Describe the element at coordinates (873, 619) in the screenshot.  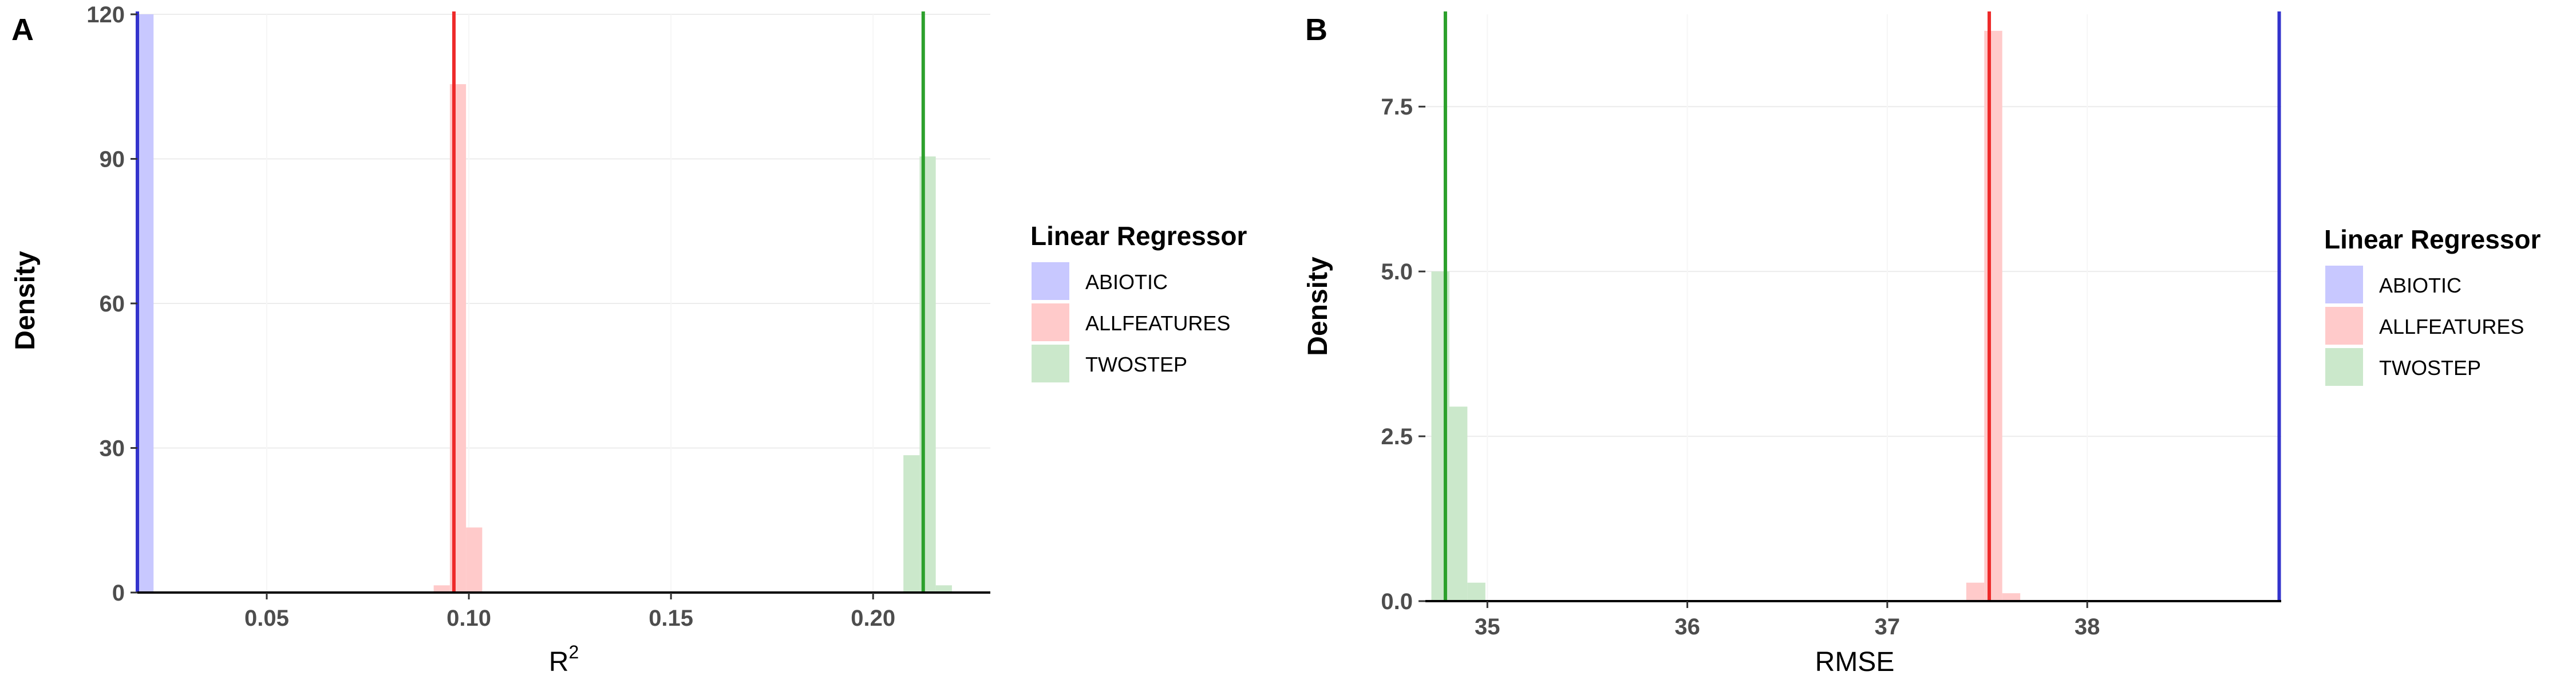
I see `x-tick-label: 0.20` at that location.